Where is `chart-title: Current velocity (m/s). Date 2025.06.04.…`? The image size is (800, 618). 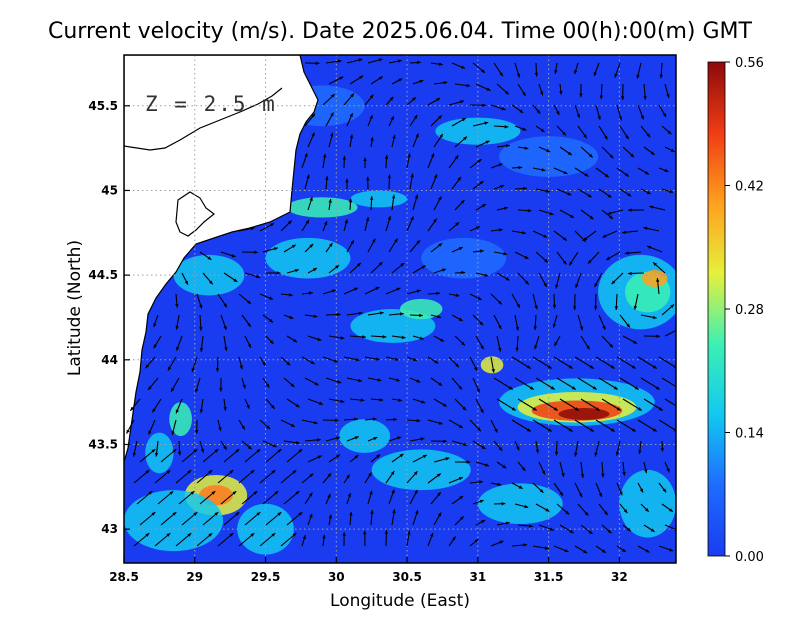
chart-title: Current velocity (m/s). Date 2025.06.04.… is located at coordinates (400, 31).